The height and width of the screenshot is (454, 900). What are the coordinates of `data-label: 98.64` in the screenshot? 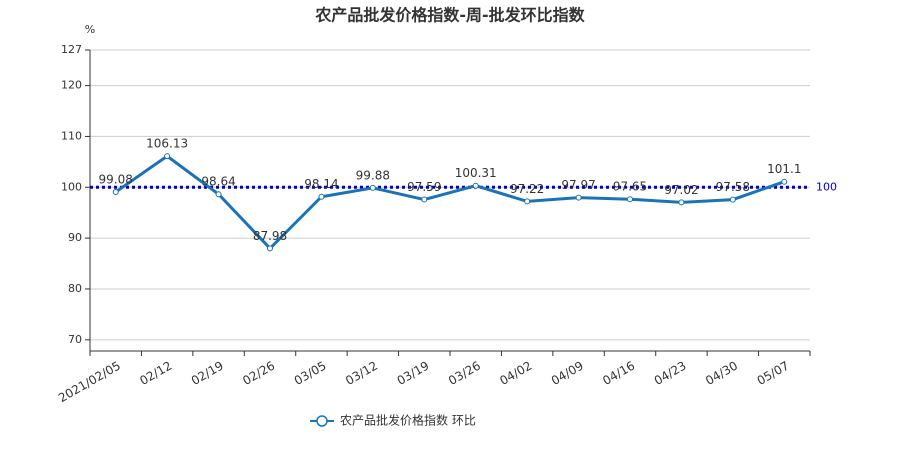 It's located at (218, 182).